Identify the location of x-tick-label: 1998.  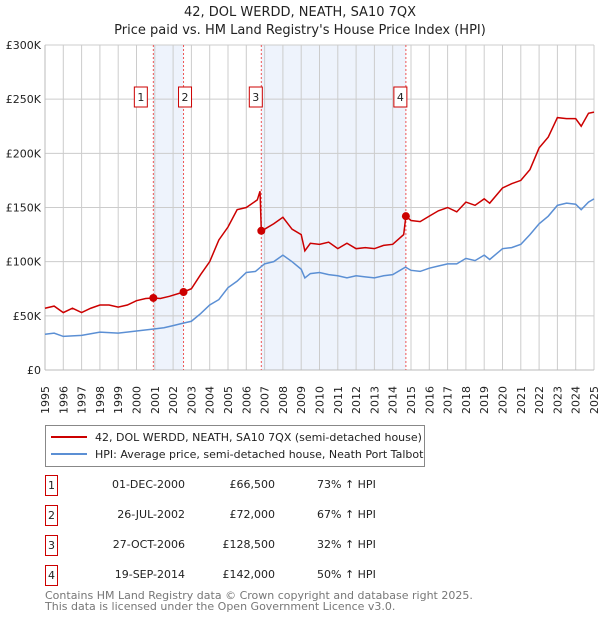
(100, 400).